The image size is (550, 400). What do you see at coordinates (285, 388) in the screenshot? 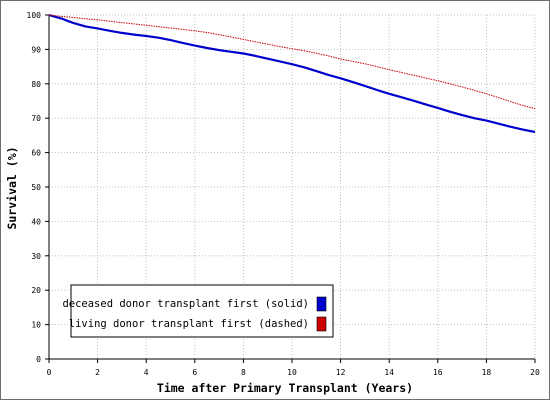
I see `x-axis-label: Time after Primary Transplant (Years)` at bounding box center [285, 388].